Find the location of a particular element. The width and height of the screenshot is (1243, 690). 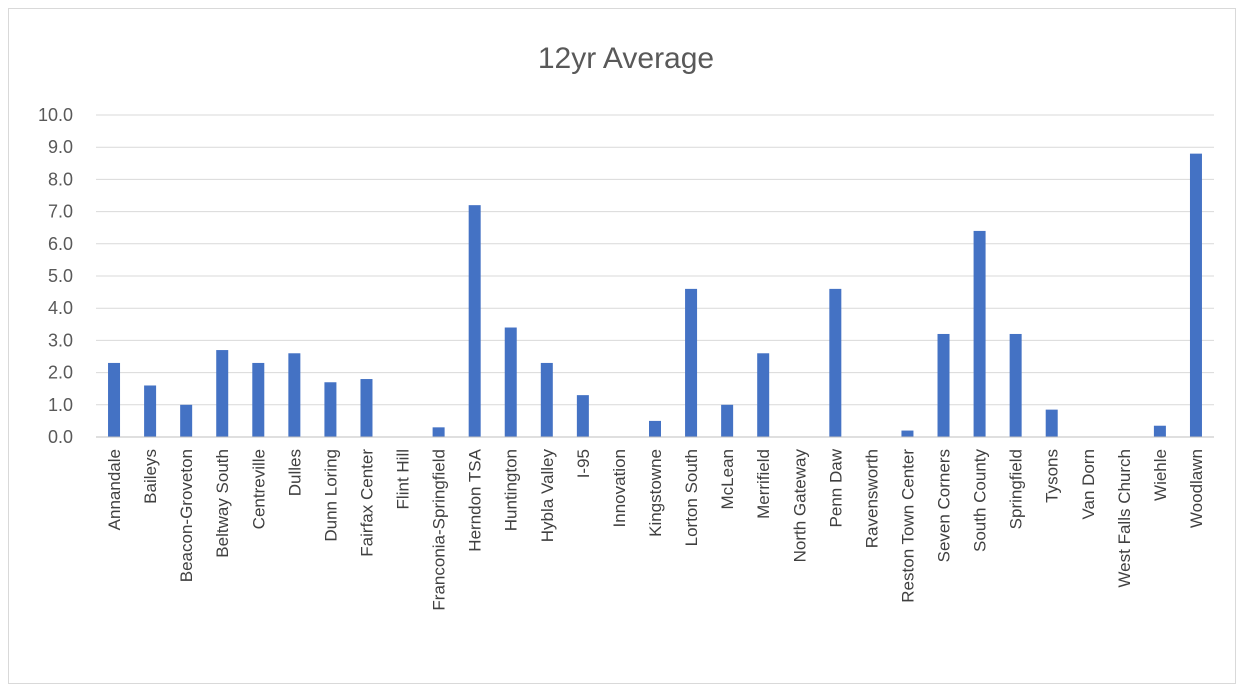

x-tick-label: Wiehle is located at coordinates (1160, 475).